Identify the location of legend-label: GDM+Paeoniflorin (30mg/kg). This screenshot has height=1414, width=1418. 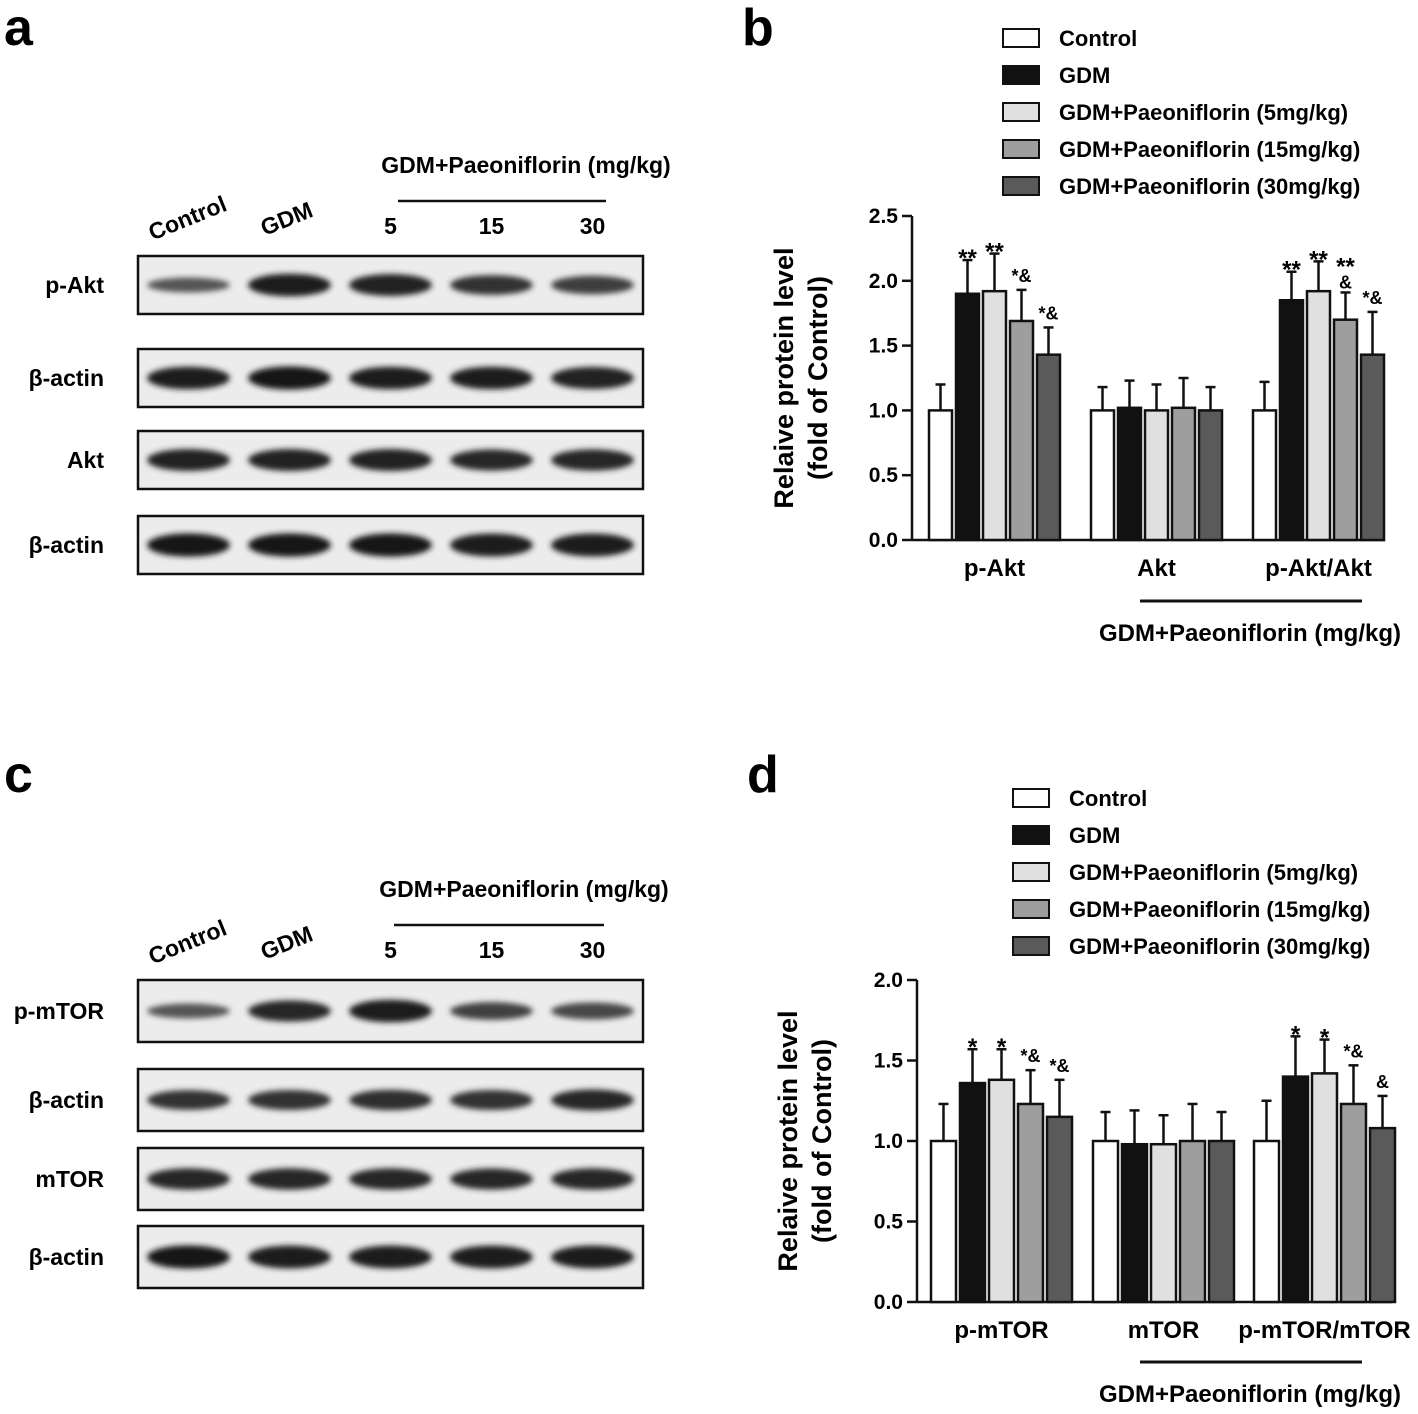
(1219, 946).